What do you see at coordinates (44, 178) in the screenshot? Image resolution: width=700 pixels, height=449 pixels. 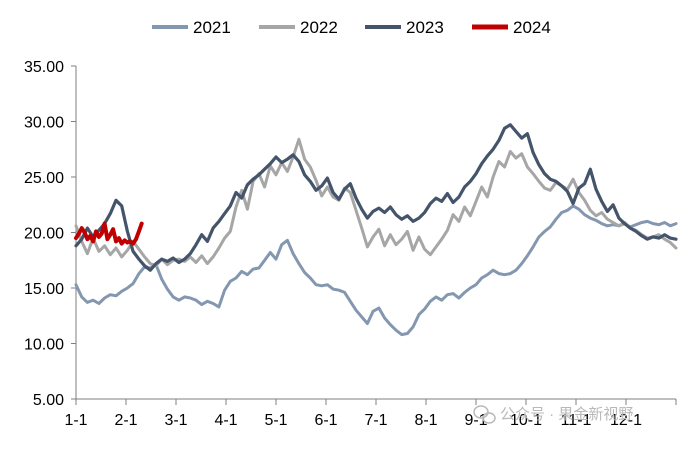 I see `y-tick-label: 25.00` at bounding box center [44, 178].